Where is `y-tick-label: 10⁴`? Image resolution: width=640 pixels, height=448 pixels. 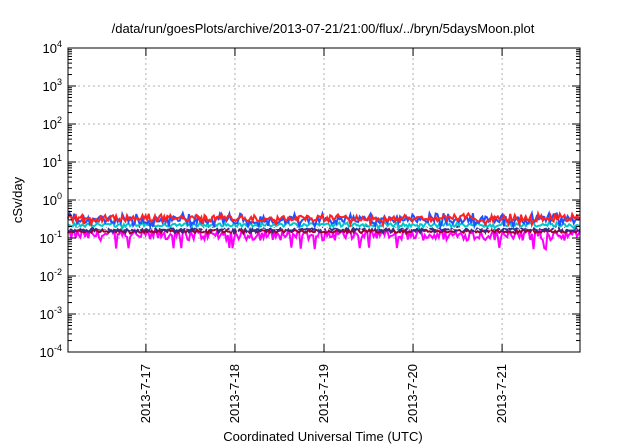
y-tick-label: 10⁴ is located at coordinates (52, 47).